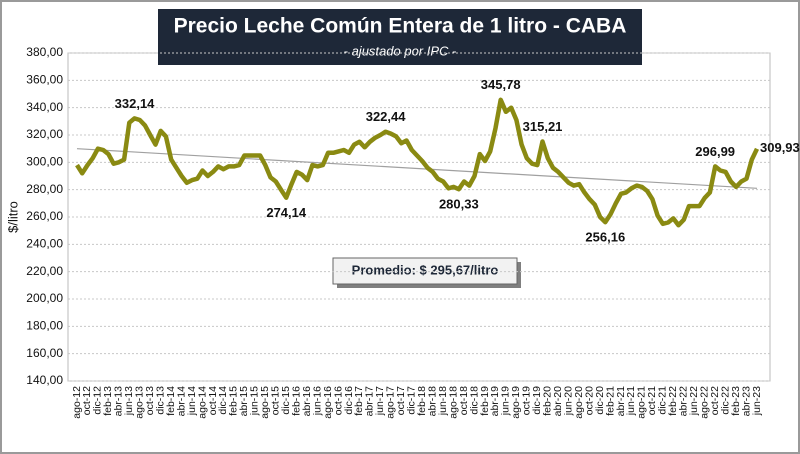 The image size is (800, 454). I want to click on chart-subtitle: - ajustado por IPC -, so click(400, 50).